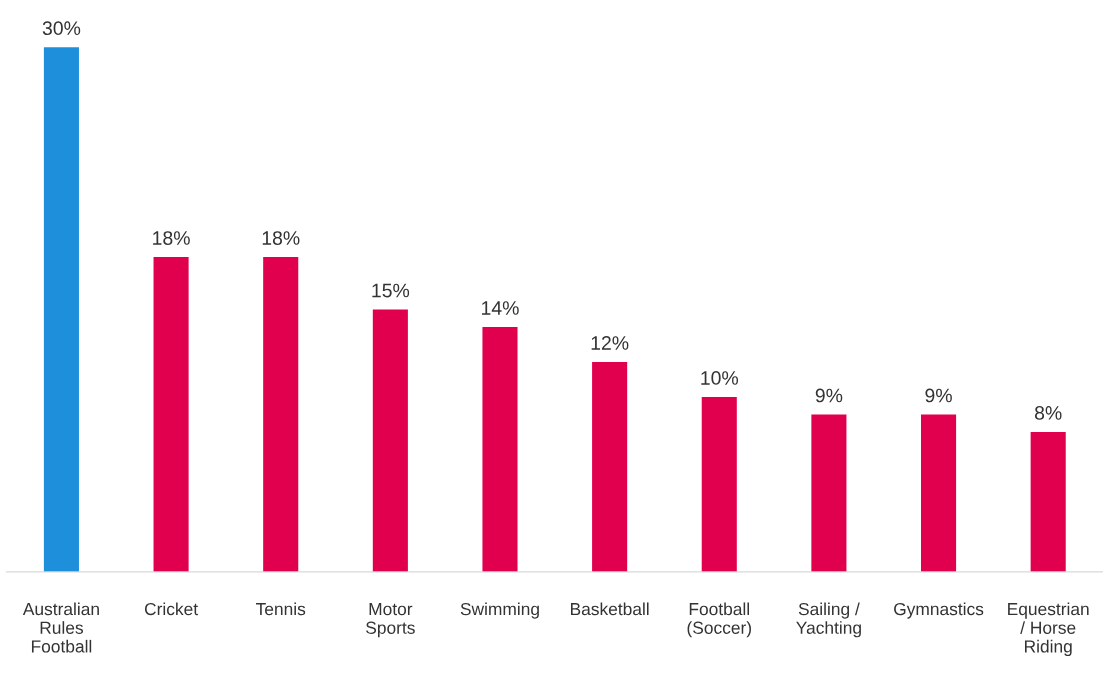 This screenshot has height=676, width=1103. Describe the element at coordinates (60, 627) in the screenshot. I see `x-tick-label: Australian Rules Football` at that location.